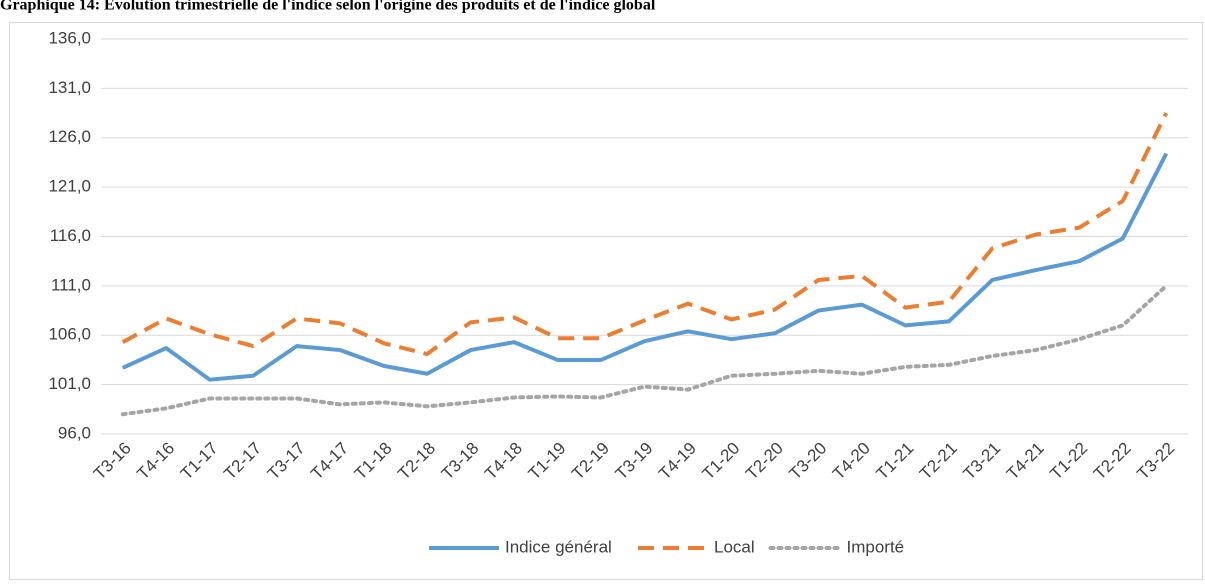 Image resolution: width=1205 pixels, height=586 pixels. Describe the element at coordinates (69, 136) in the screenshot. I see `y-tick-label: 126,0` at that location.